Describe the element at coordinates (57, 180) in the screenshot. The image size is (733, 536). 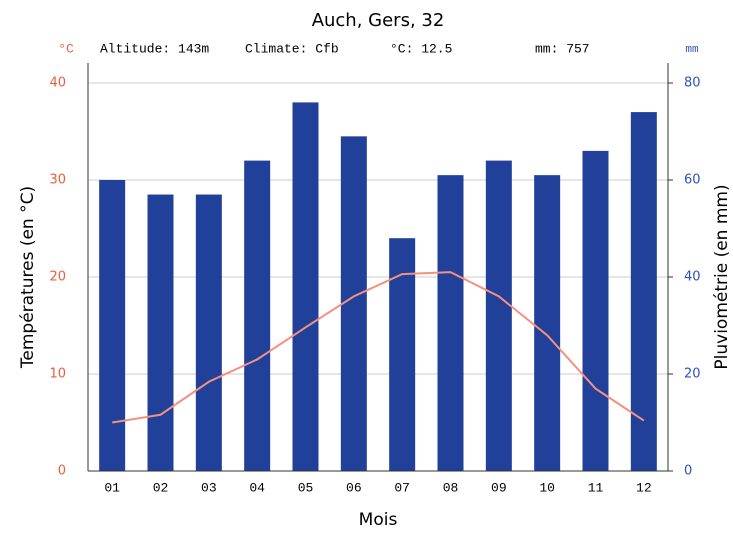
I see `y-tick-label: 30` at that location.